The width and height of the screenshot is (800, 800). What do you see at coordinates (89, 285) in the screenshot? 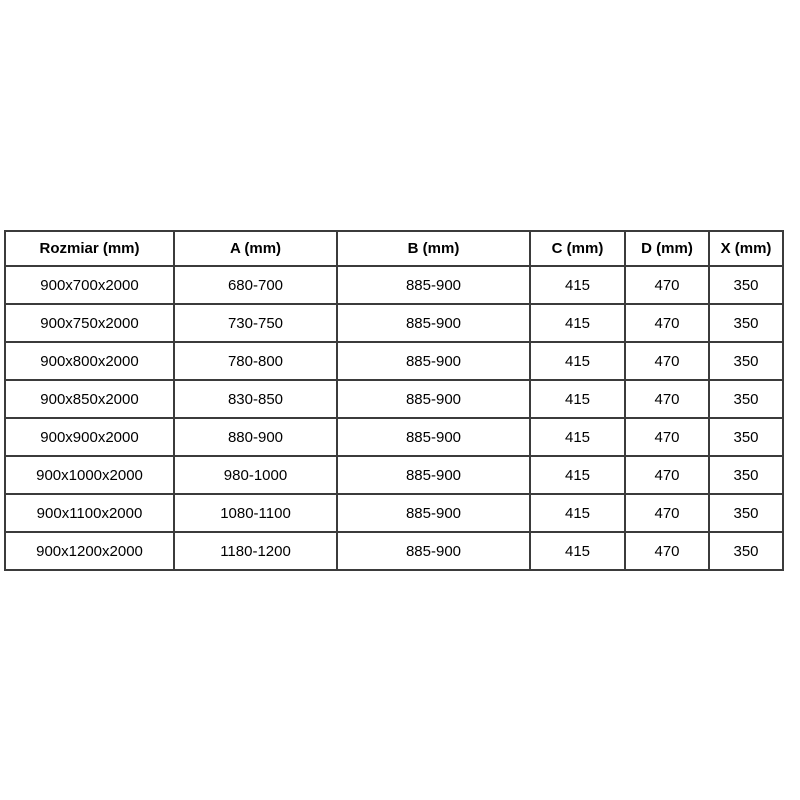
I see `dimension-cell: 900x700x2000` at bounding box center [89, 285].